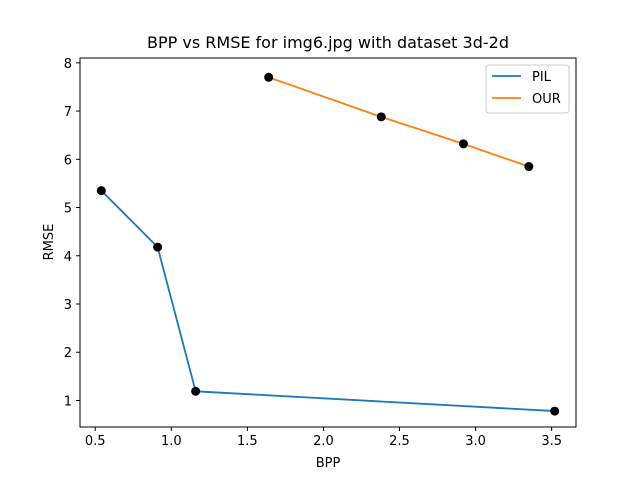 The width and height of the screenshot is (640, 480). What do you see at coordinates (68, 305) in the screenshot?
I see `y-tick-label: 3` at bounding box center [68, 305].